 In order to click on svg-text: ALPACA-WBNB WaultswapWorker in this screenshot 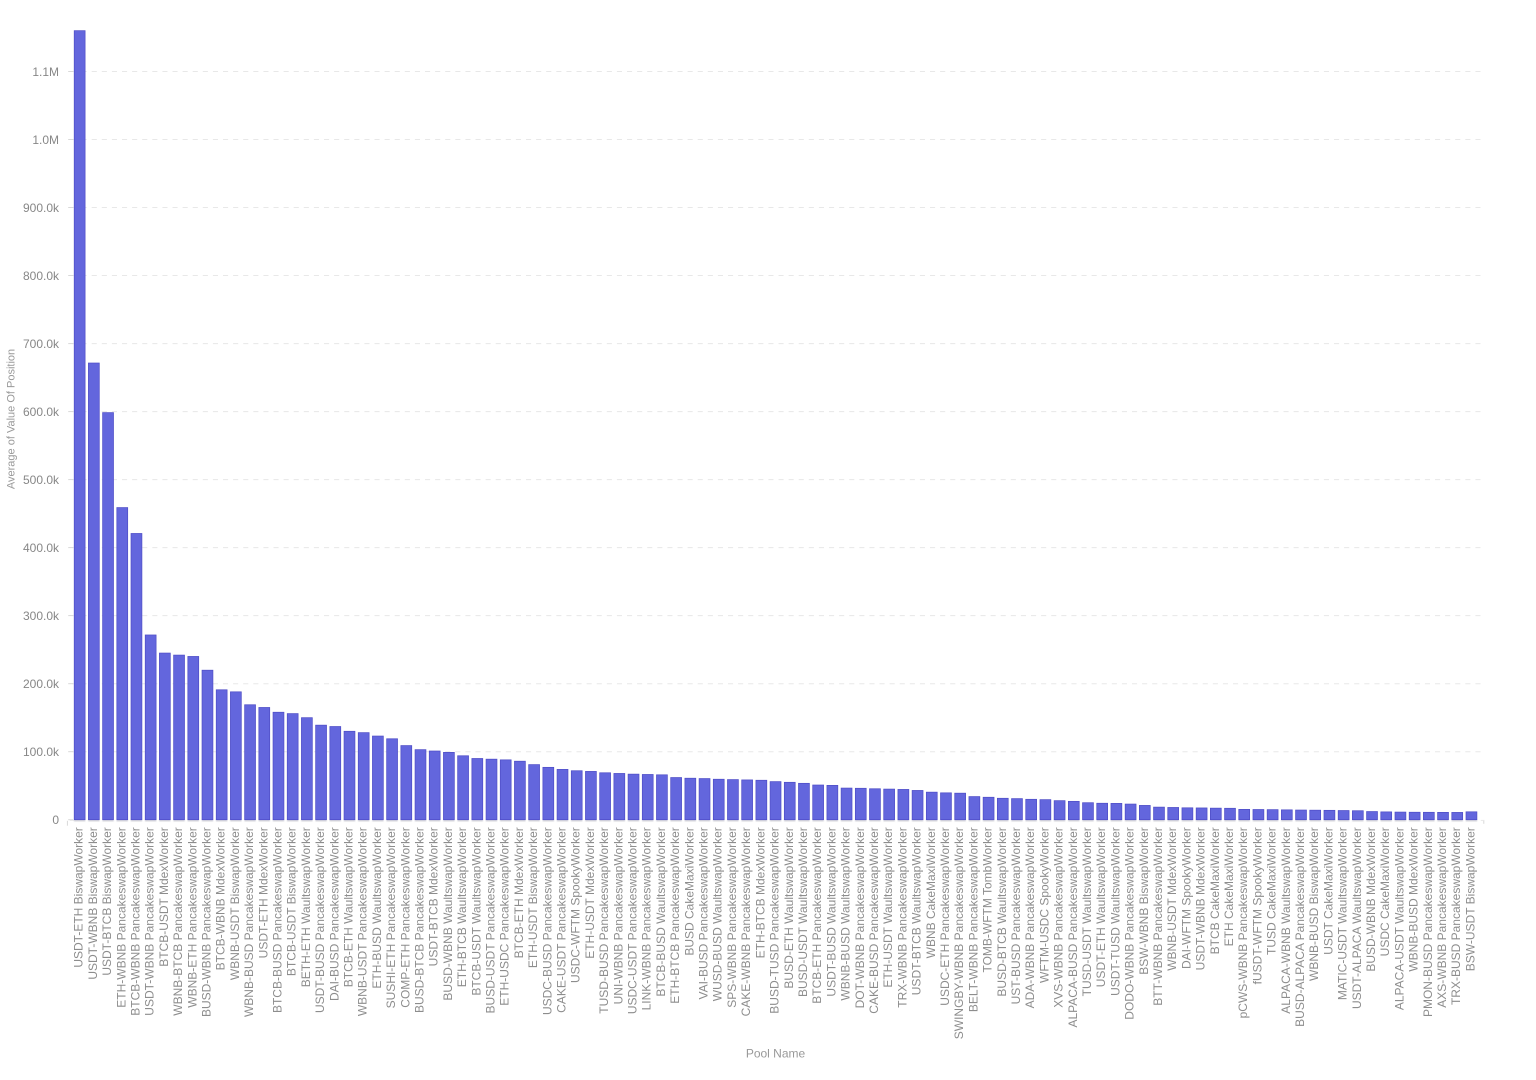, I will do `click(1286, 920)`.